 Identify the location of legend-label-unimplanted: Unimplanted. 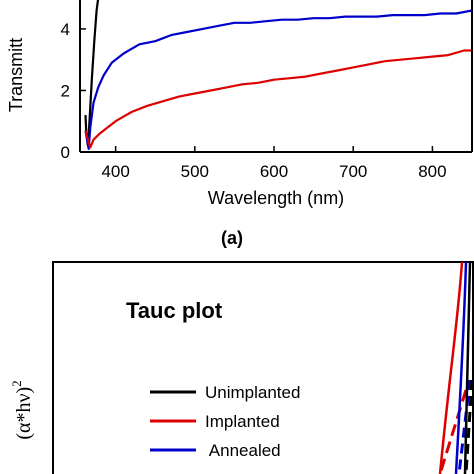
(252, 392).